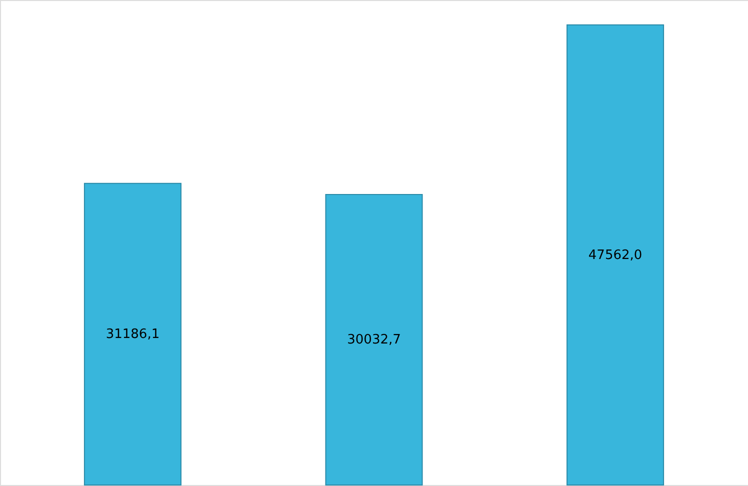 The image size is (748, 486). I want to click on data-label: 30032,7, so click(374, 340).